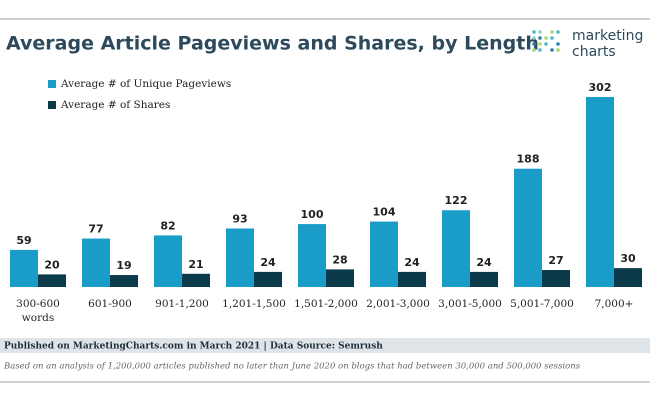  What do you see at coordinates (123, 265) in the screenshot?
I see `value-label: 19` at bounding box center [123, 265].